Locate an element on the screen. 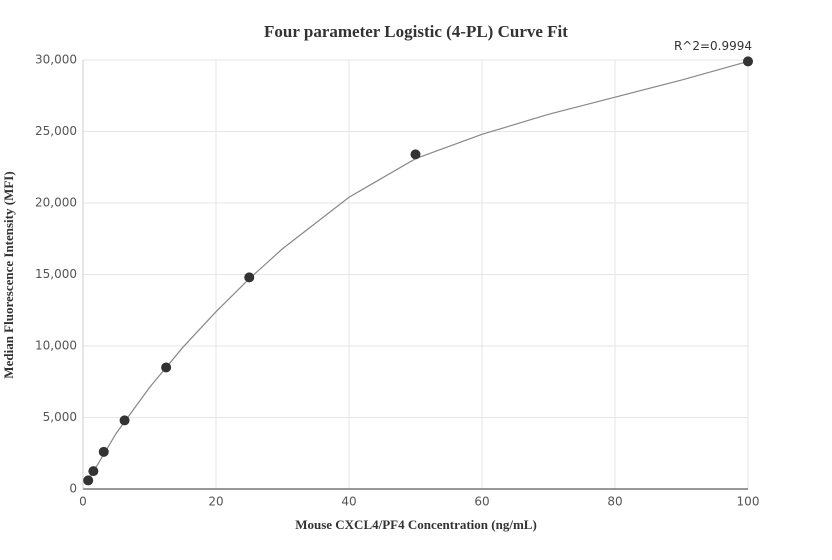  x-tick-label: 20 is located at coordinates (215, 502).